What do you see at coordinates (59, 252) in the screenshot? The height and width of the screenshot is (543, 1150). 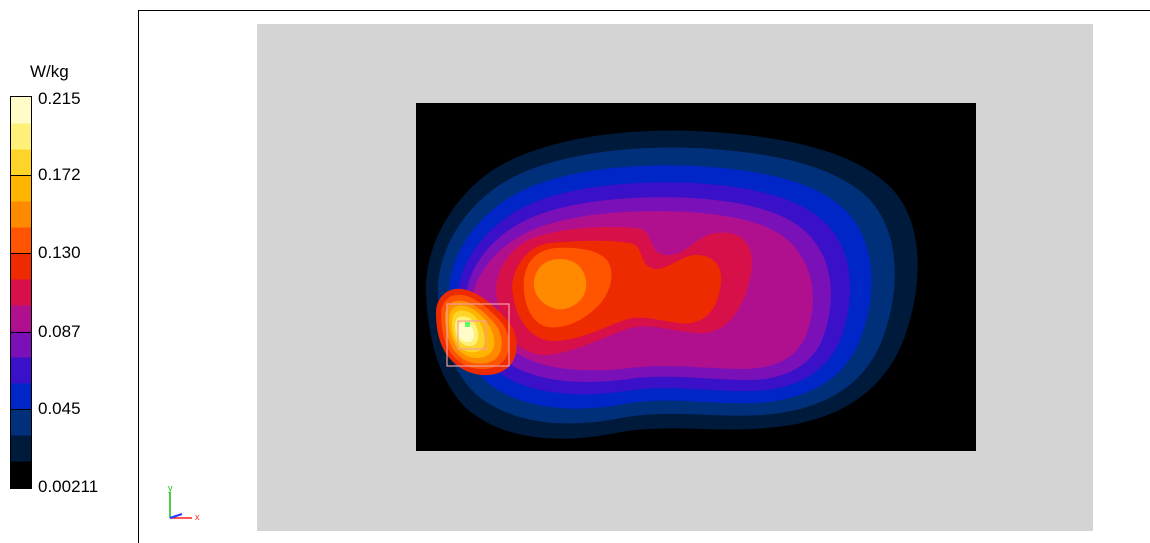 I see `colorbar-tick-label: 0.130` at bounding box center [59, 252].